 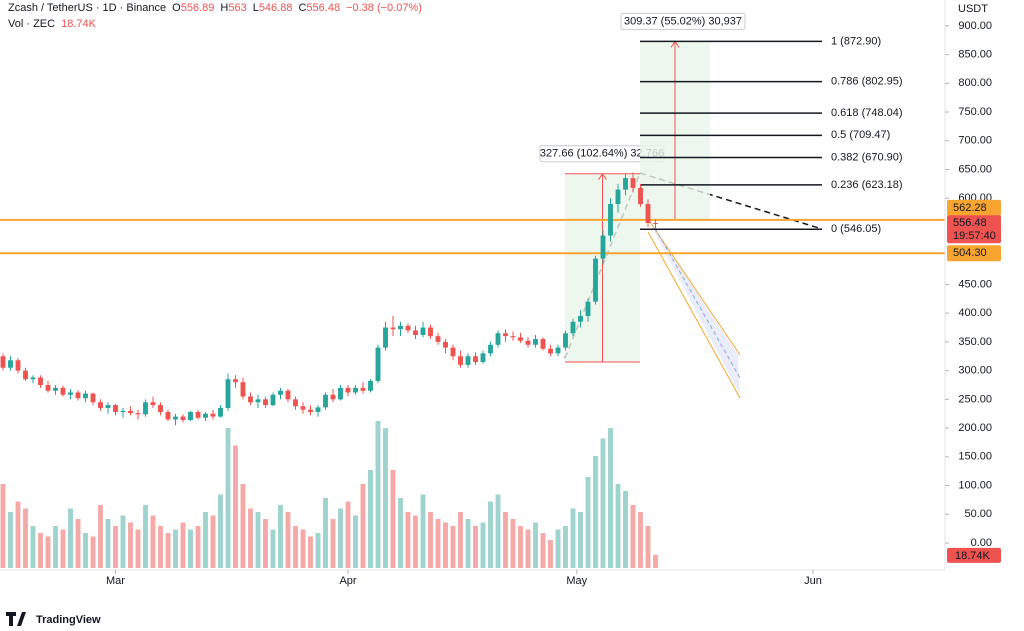 What do you see at coordinates (856, 229) in the screenshot?
I see `fib-label: 0 (546.05)` at bounding box center [856, 229].